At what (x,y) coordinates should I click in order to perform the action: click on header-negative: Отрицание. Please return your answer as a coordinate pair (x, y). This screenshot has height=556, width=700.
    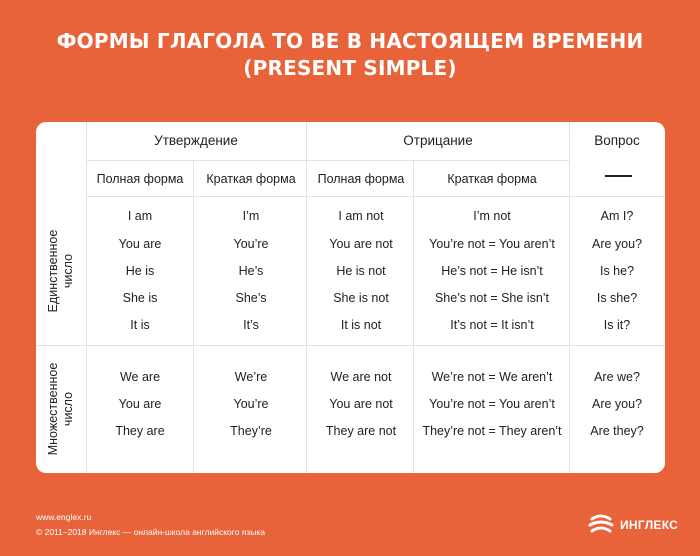
    Looking at the image, I should click on (438, 140).